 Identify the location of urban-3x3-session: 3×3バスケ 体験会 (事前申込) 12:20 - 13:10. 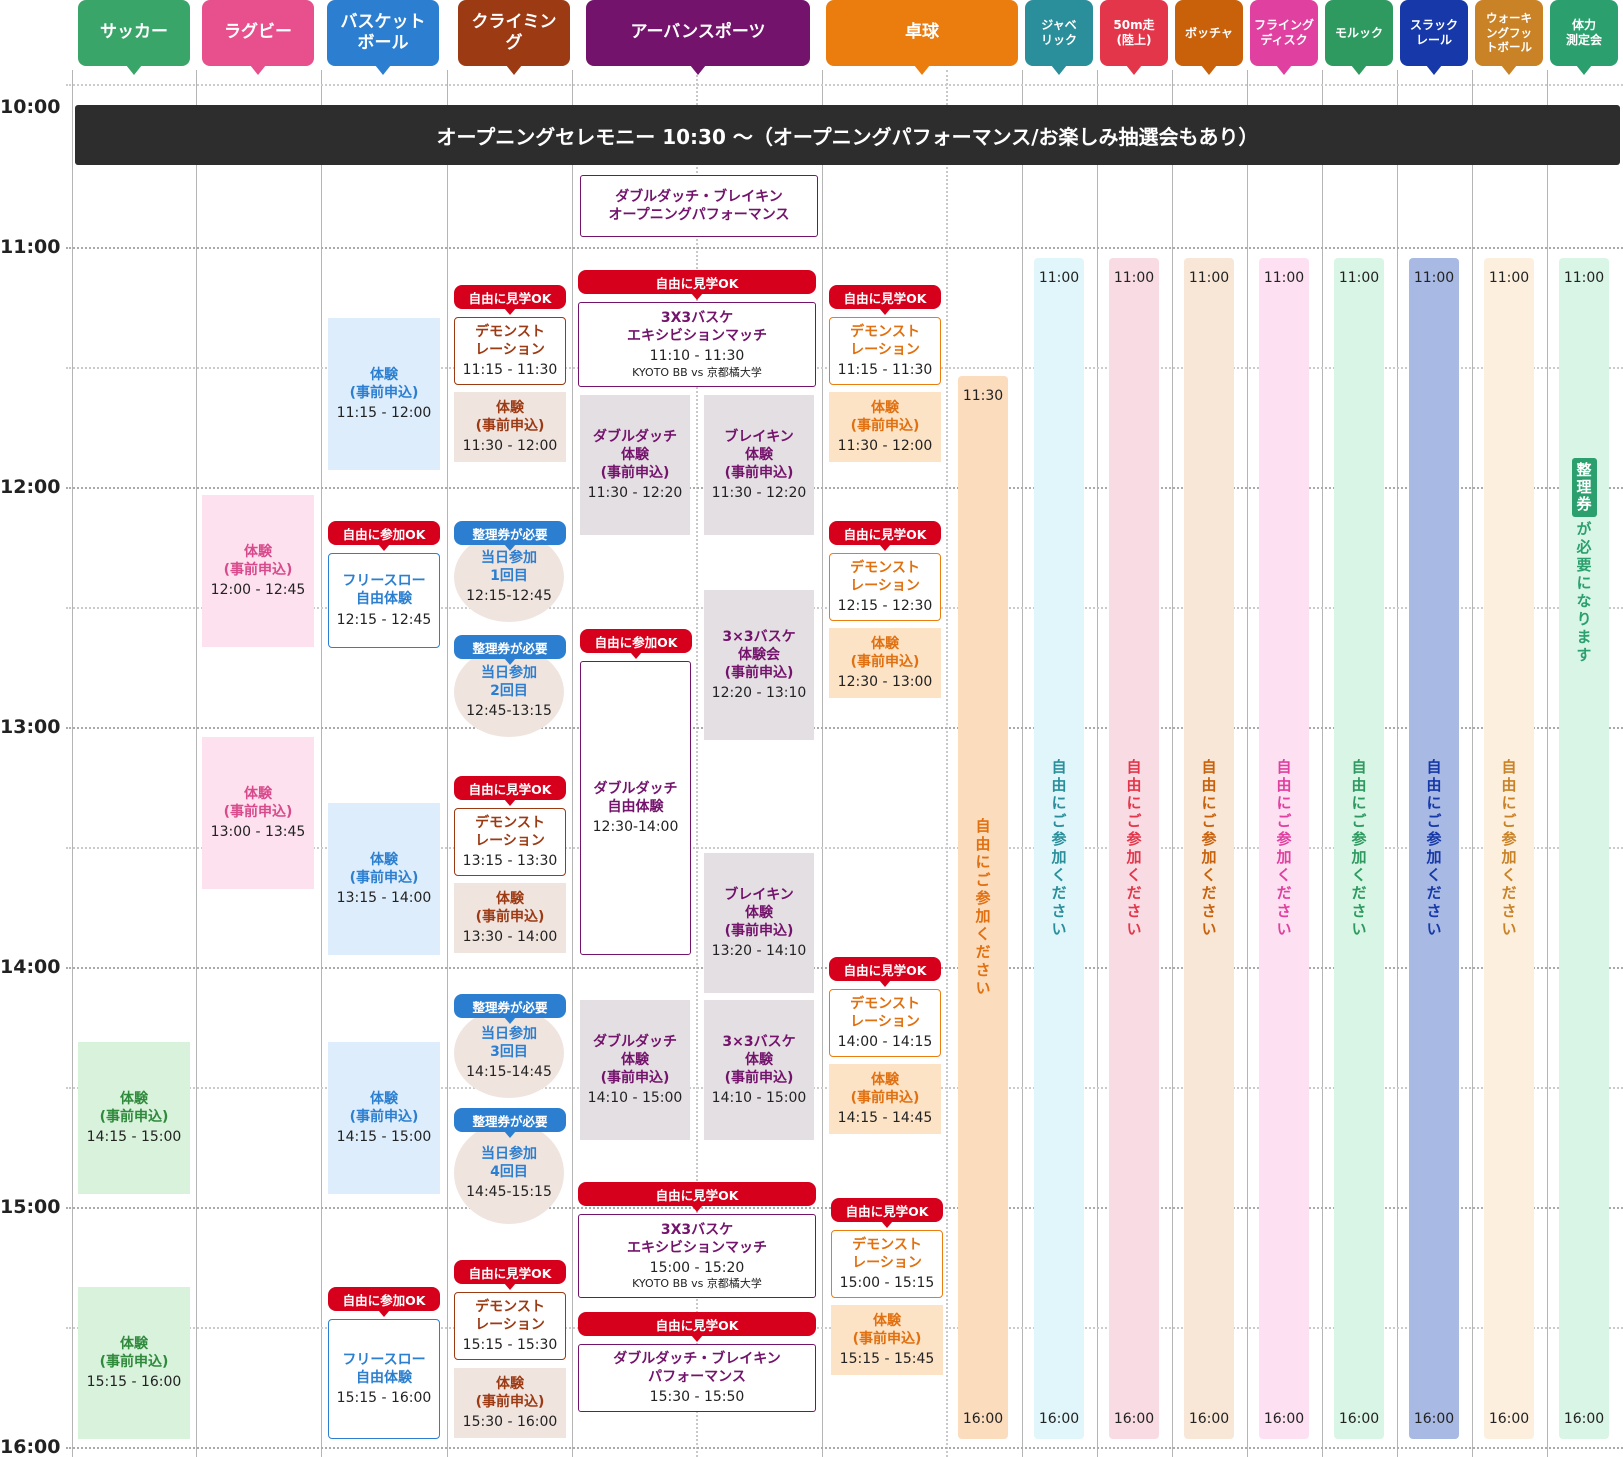
(759, 665).